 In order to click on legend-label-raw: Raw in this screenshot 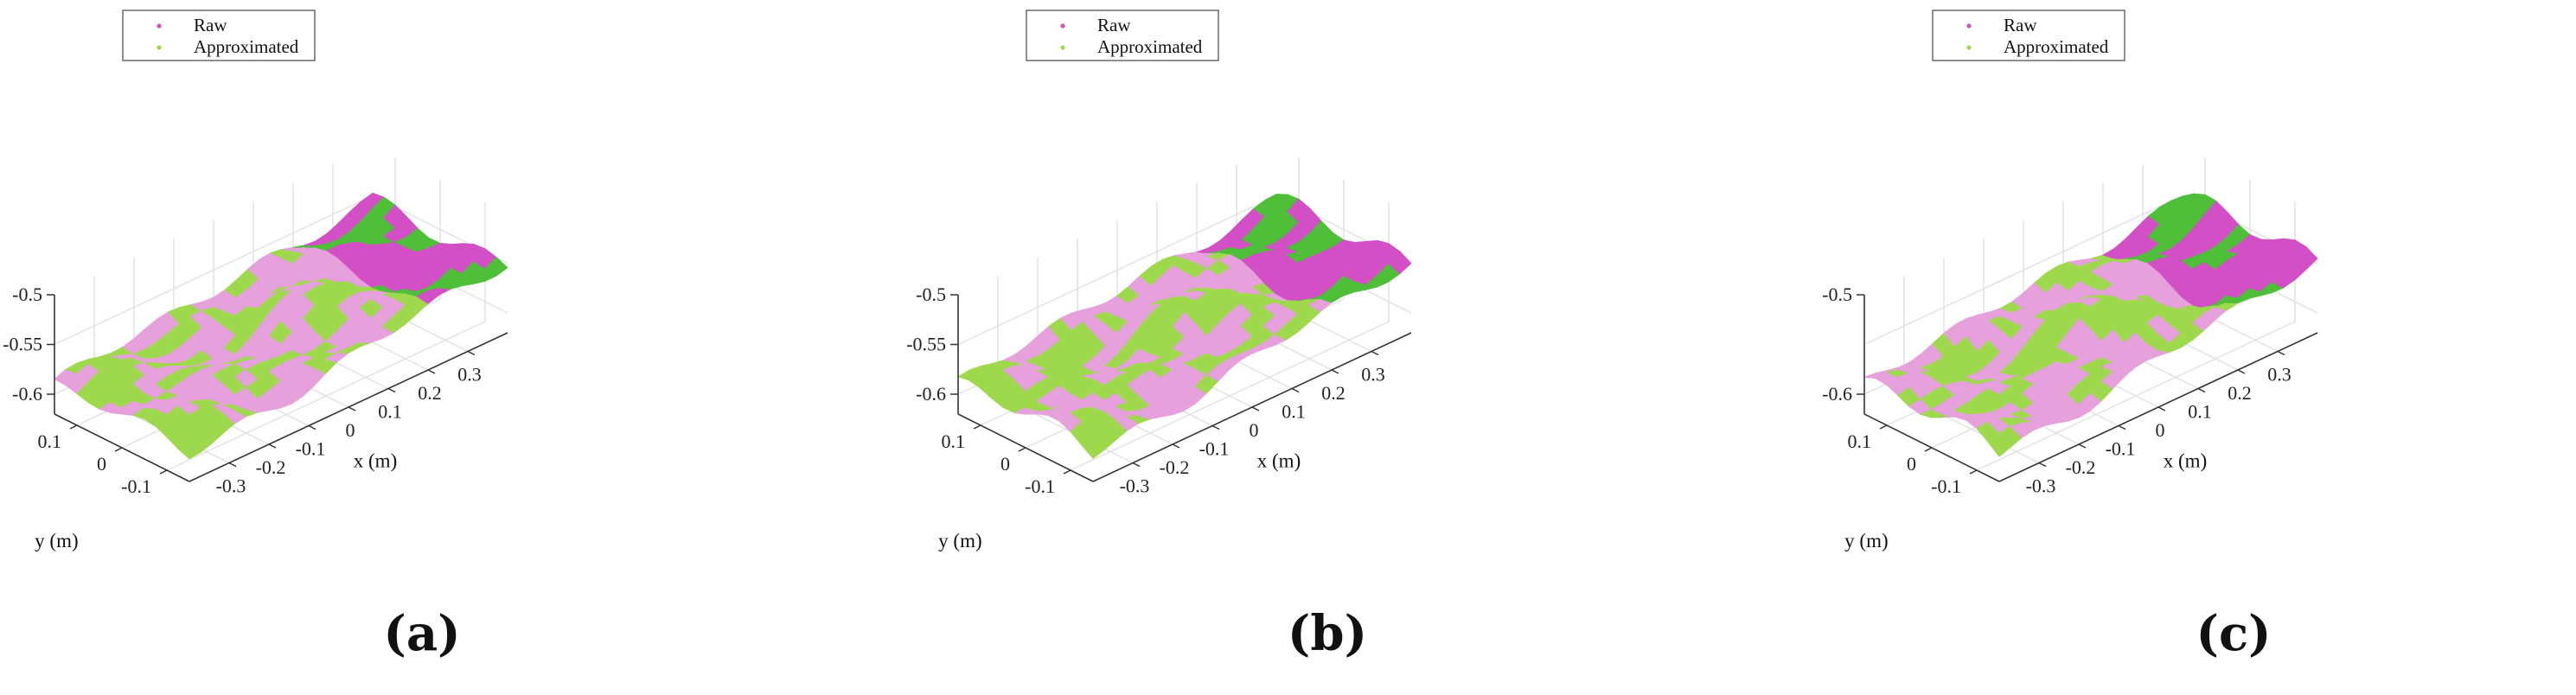, I will do `click(211, 25)`.